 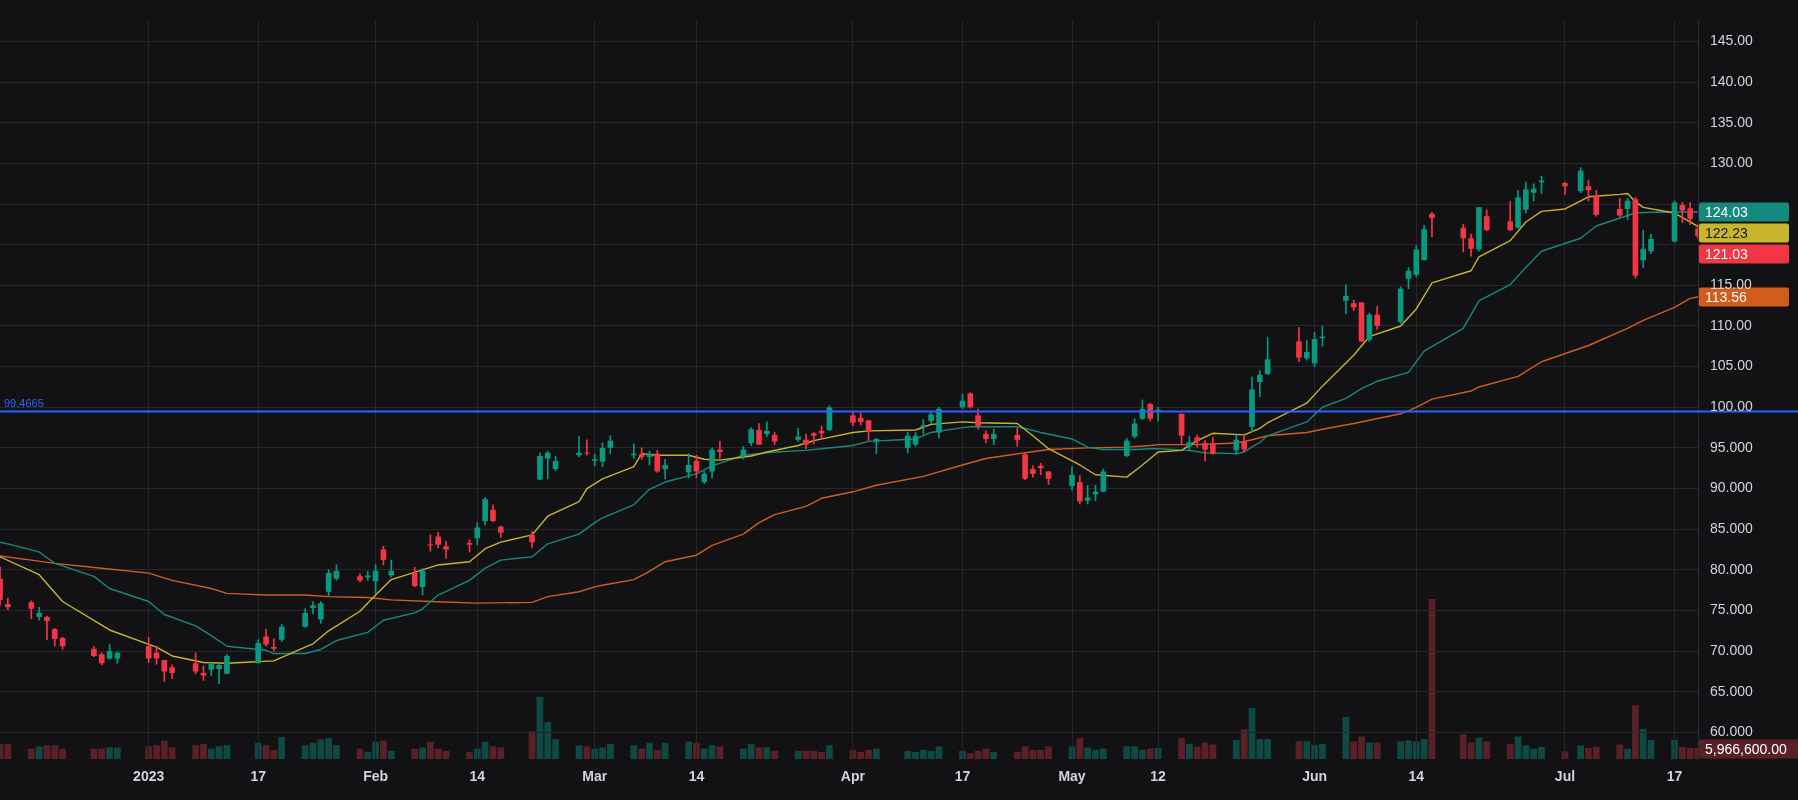 I want to click on y-tick-label: 90.000, so click(x=1732, y=487).